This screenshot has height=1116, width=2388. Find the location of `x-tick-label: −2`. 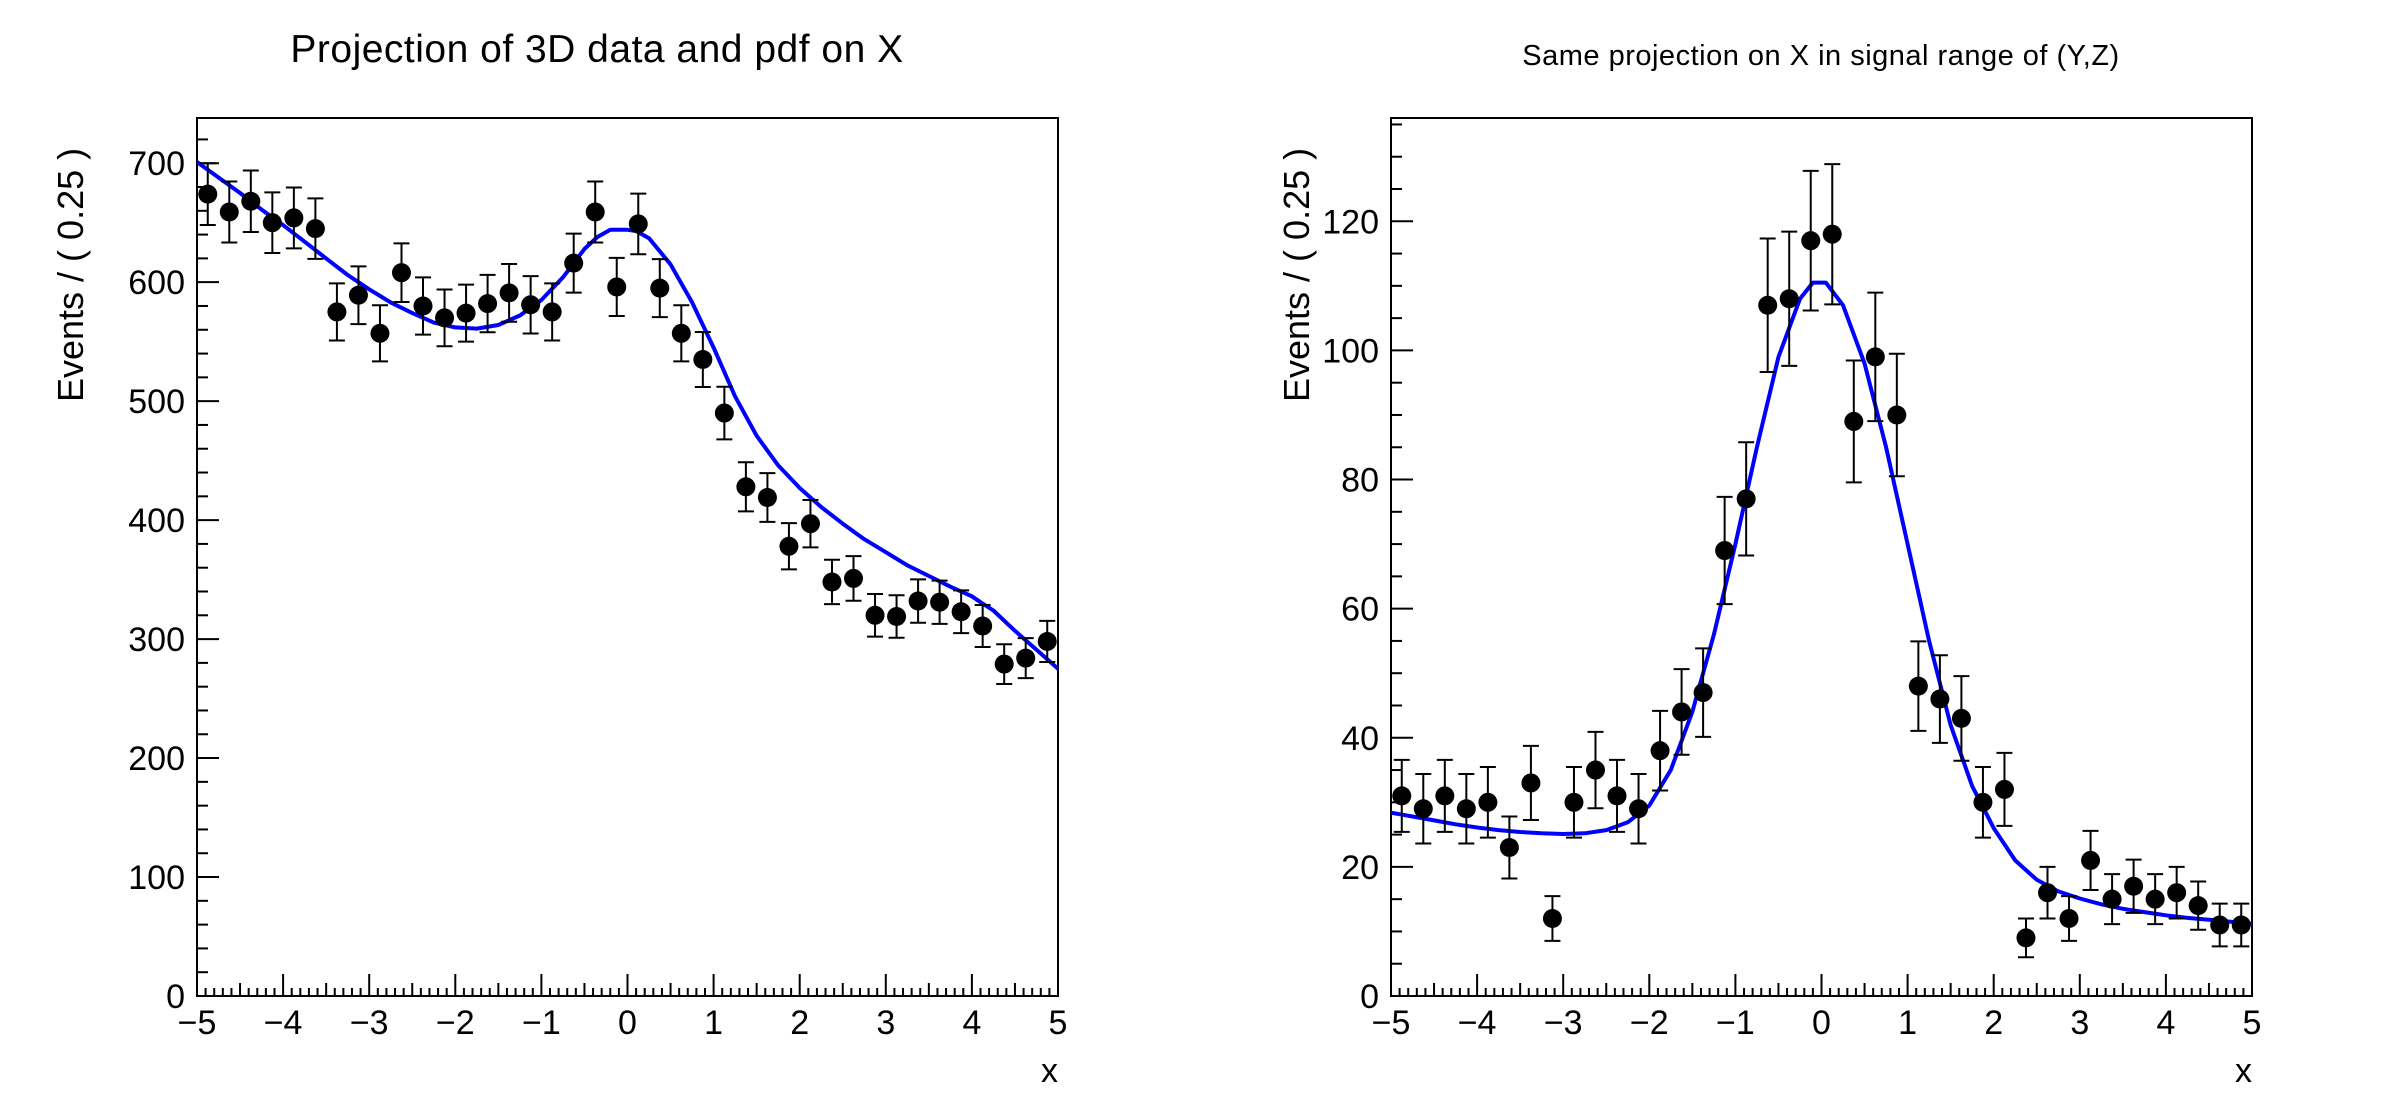

x-tick-label: −2 is located at coordinates (455, 1023).